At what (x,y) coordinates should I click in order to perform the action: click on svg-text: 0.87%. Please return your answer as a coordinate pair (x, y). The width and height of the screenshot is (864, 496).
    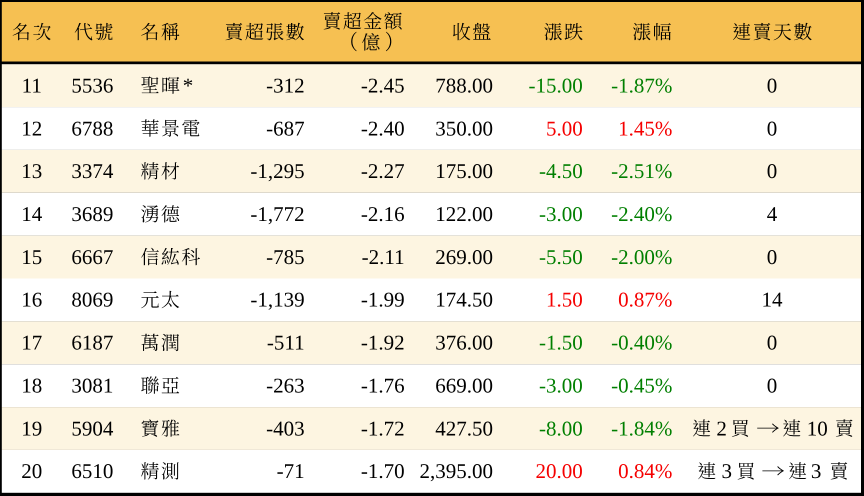
    Looking at the image, I should click on (645, 300).